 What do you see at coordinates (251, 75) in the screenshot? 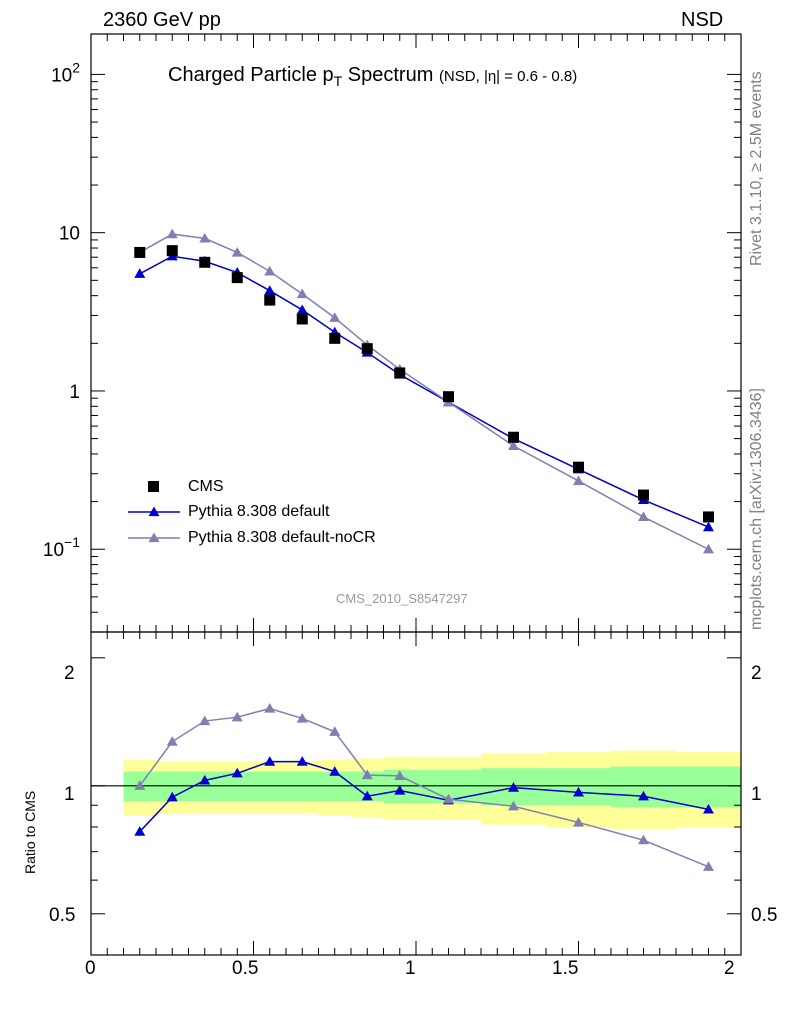
I see `chart-title-main: Charged Particle p` at bounding box center [251, 75].